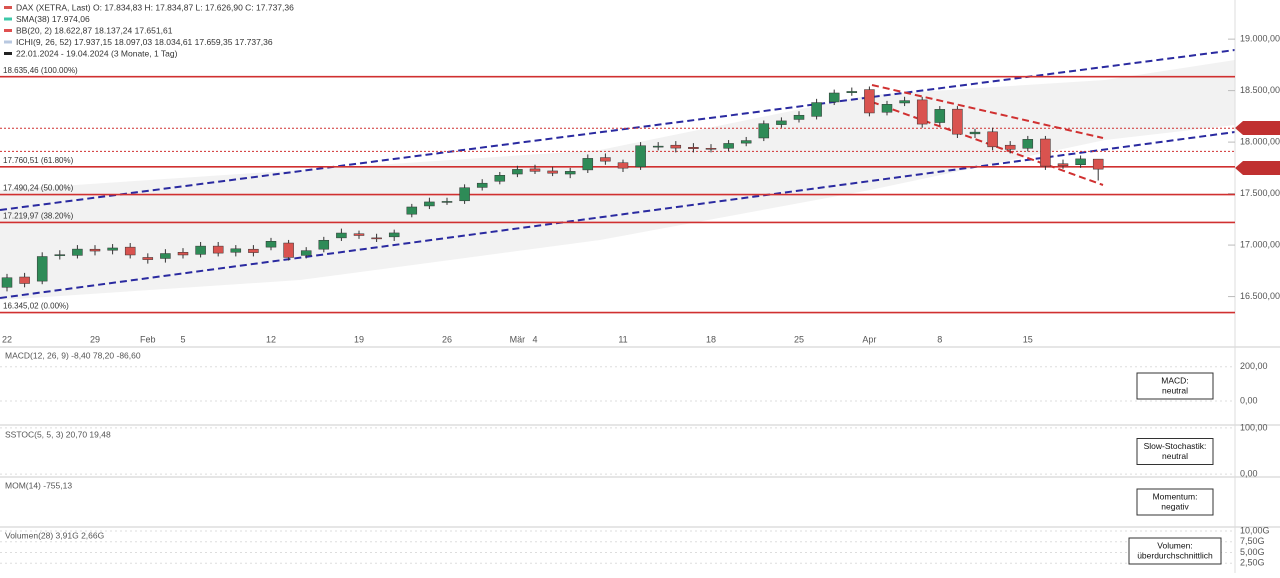 The image size is (1280, 578). Describe the element at coordinates (73, 355) in the screenshot. I see `panel-legend: MACD(12, 26, 9) -8,40 78,20 -86,60` at that location.